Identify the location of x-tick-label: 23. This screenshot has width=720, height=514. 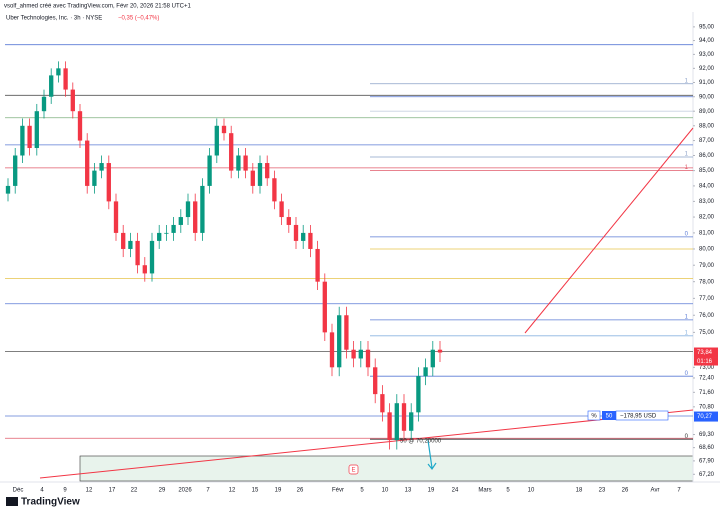
(602, 491).